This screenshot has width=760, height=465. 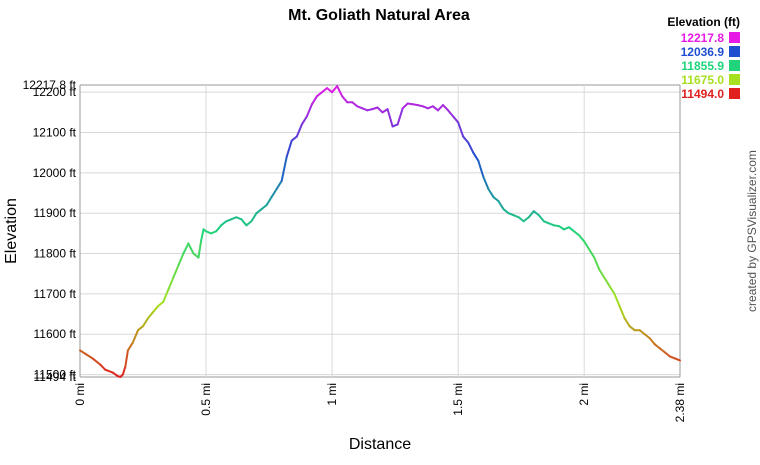 I want to click on chart-title: Mt. Goliath Natural Area, so click(x=379, y=15).